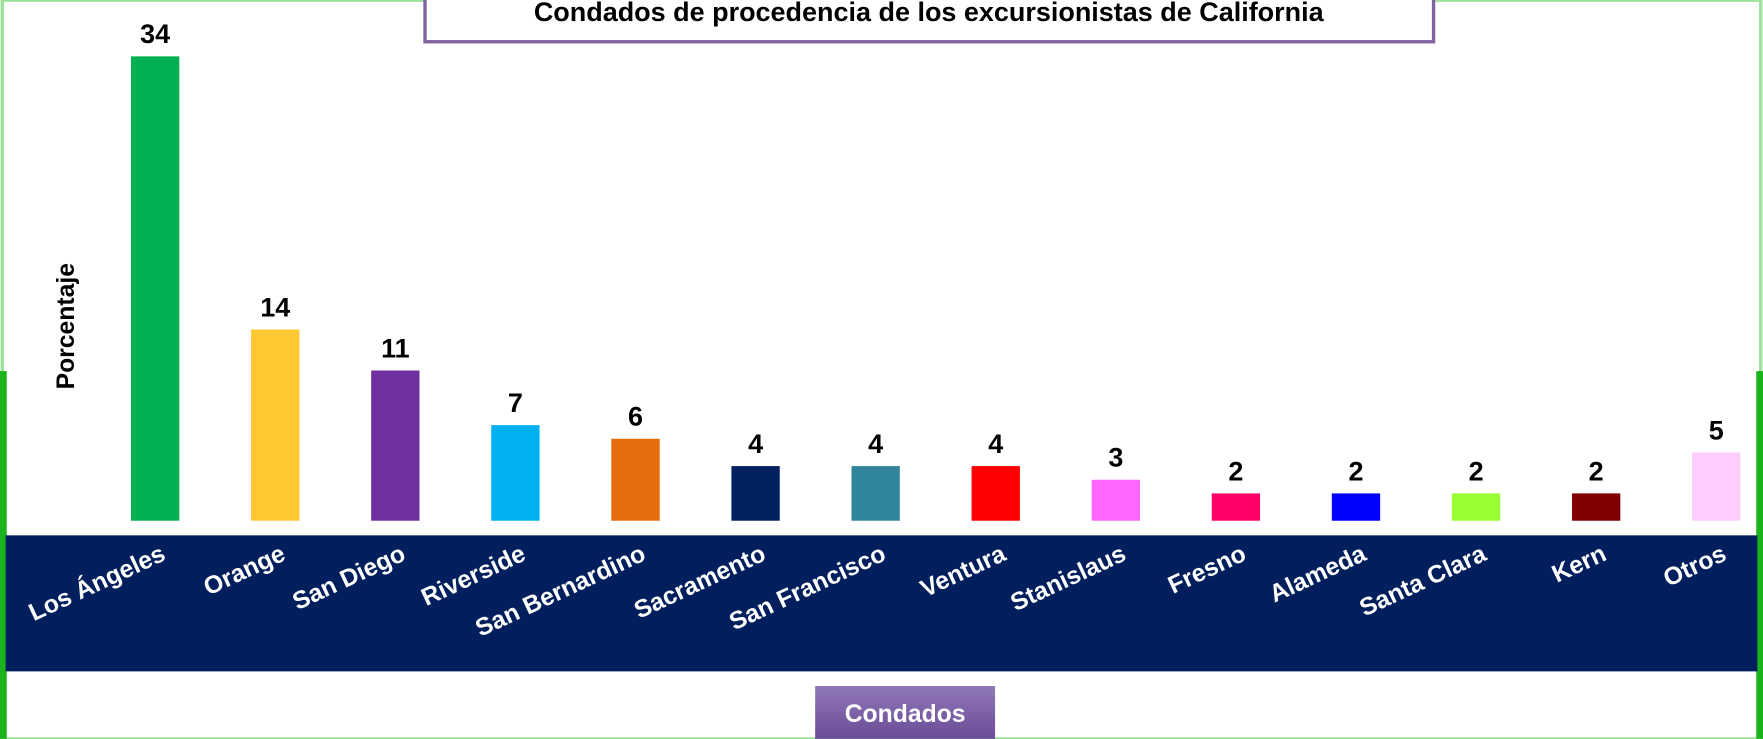 Image resolution: width=1763 pixels, height=739 pixels. I want to click on value-label: 34, so click(155, 34).